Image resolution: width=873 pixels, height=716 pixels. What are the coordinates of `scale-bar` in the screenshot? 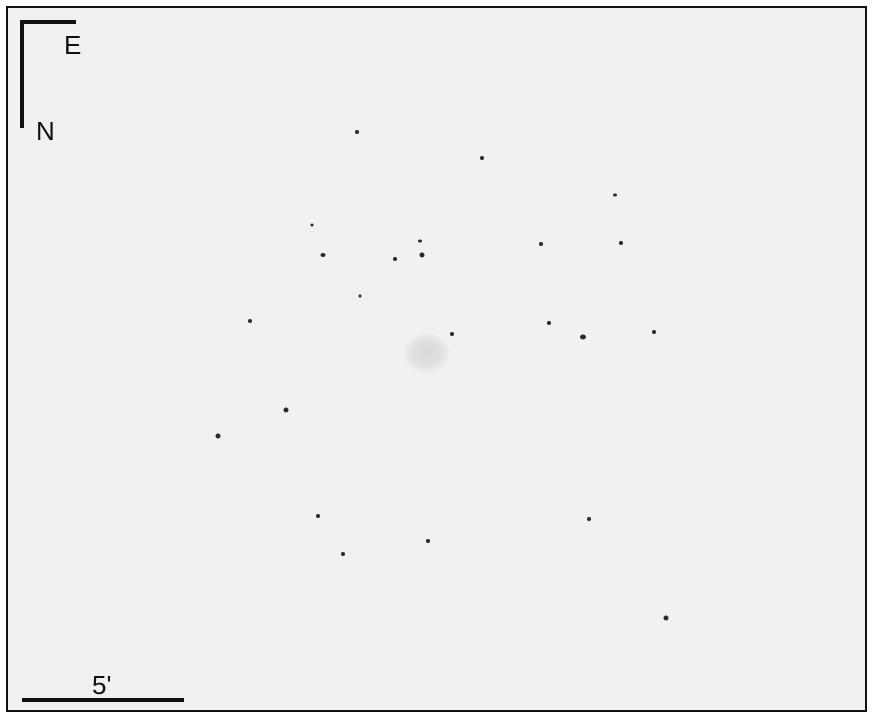 It's located at (103, 700).